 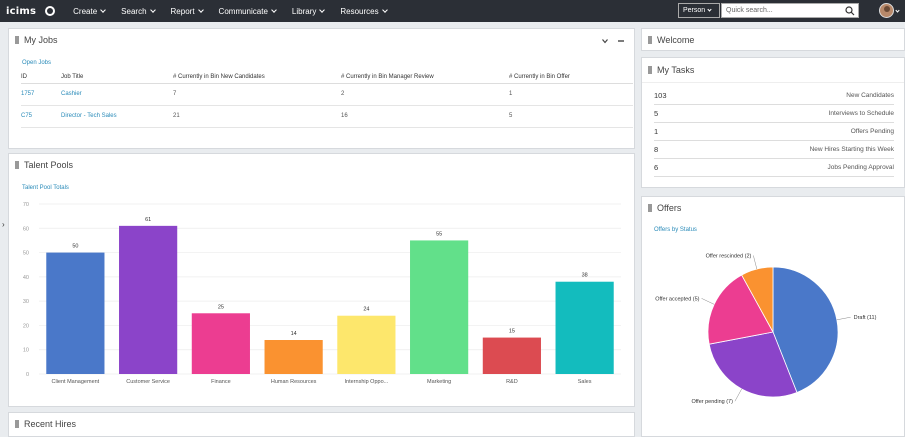 What do you see at coordinates (41, 77) in the screenshot?
I see `column-header-id: ID` at bounding box center [41, 77].